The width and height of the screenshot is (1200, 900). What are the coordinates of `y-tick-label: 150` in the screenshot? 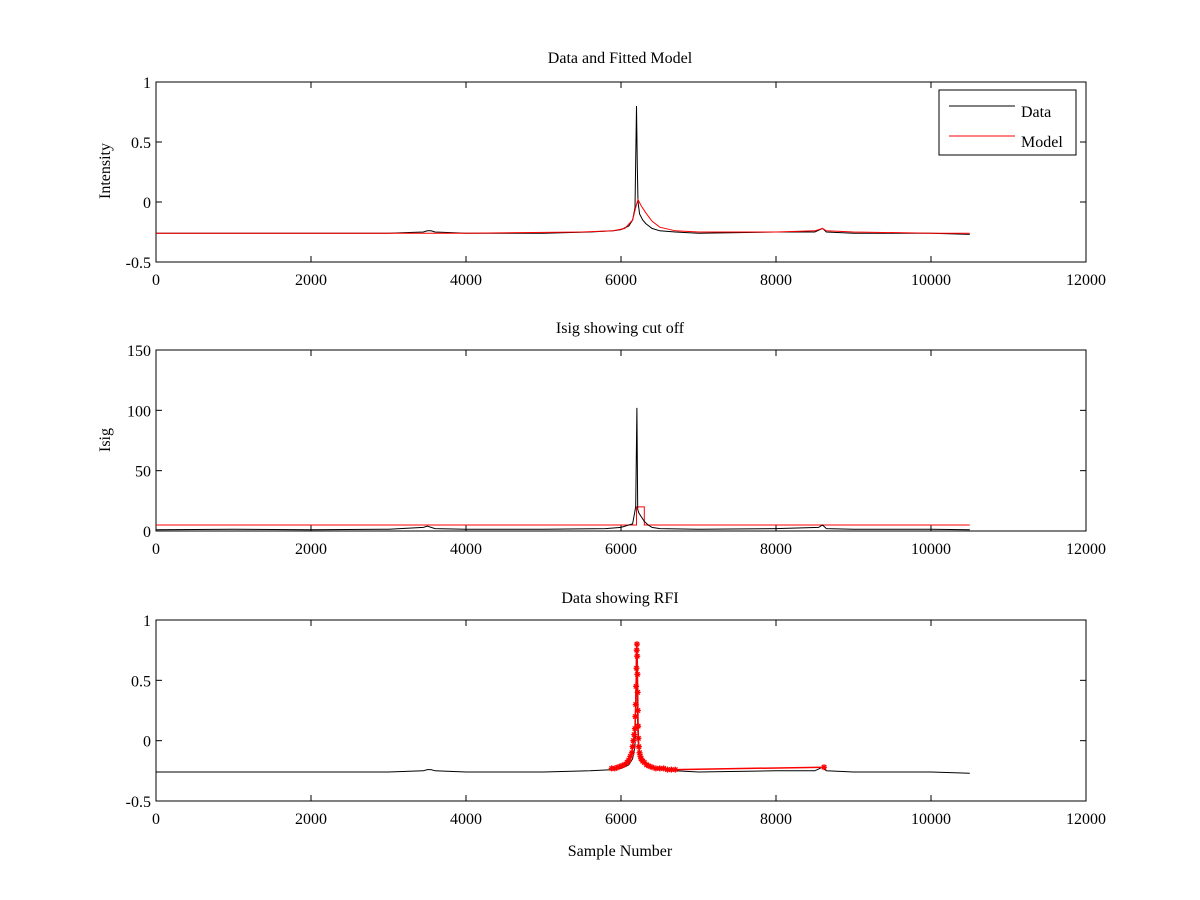 It's located at (139, 351).